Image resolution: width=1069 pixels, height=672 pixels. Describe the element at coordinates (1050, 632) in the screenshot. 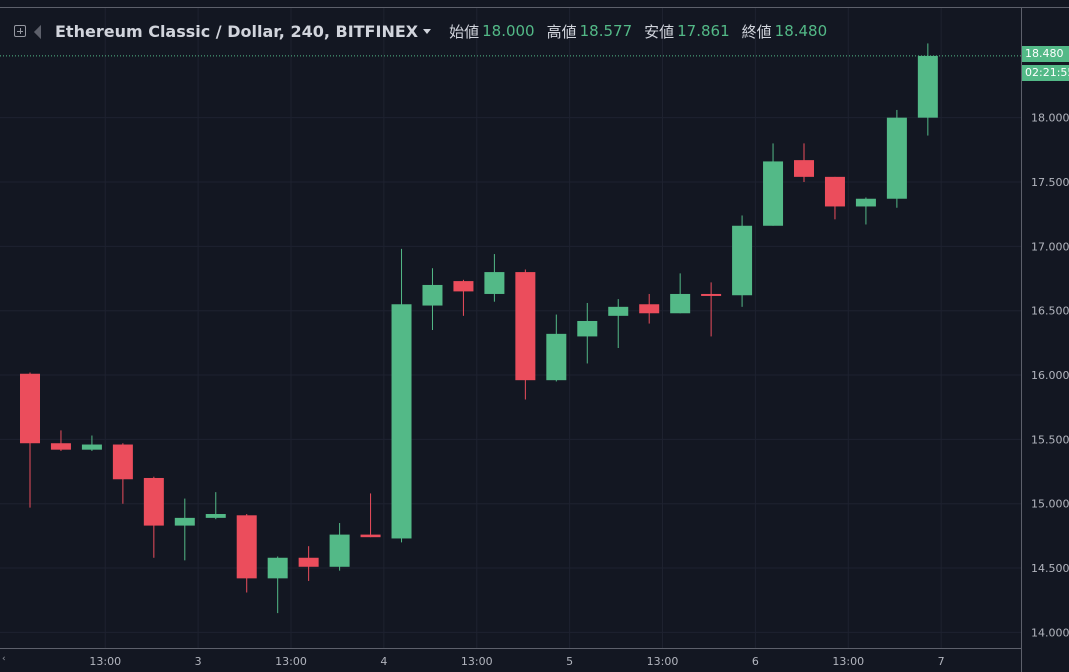

I see `price-axis-label: 14.000` at that location.